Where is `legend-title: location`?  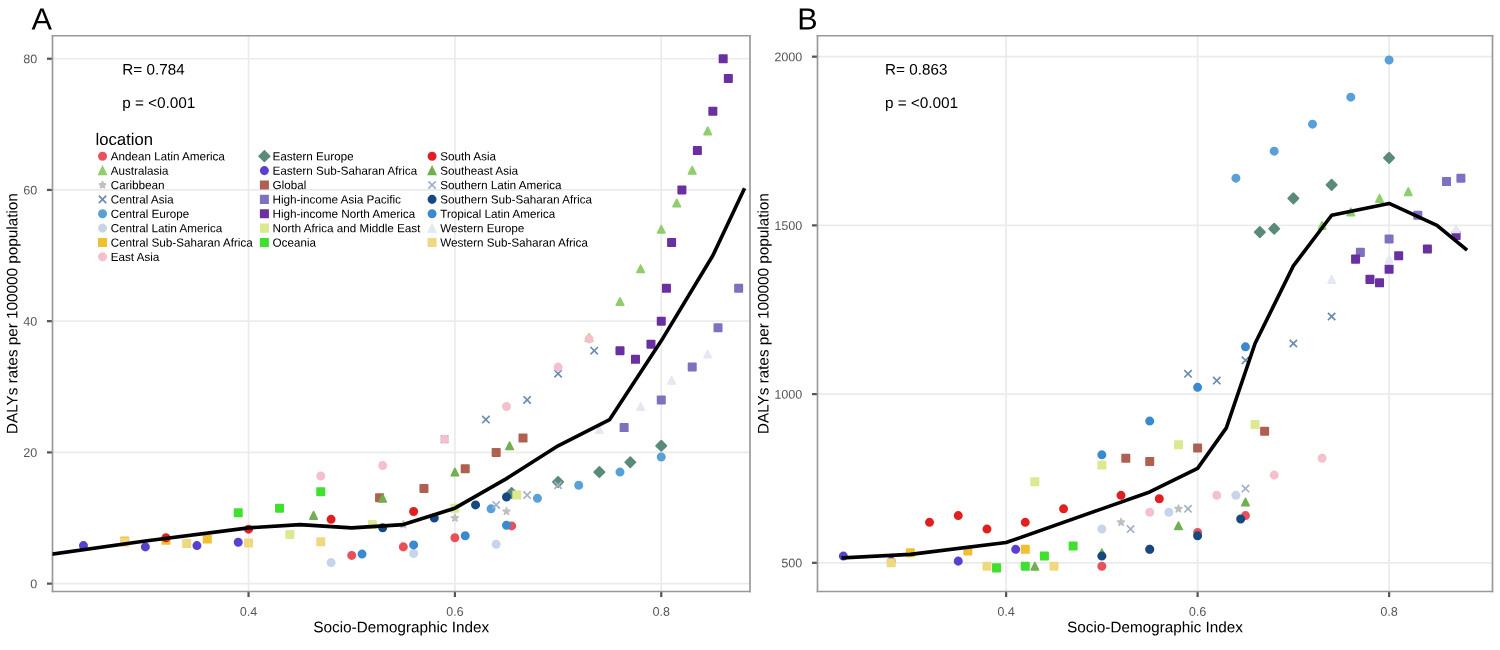
legend-title: location is located at coordinates (124, 139).